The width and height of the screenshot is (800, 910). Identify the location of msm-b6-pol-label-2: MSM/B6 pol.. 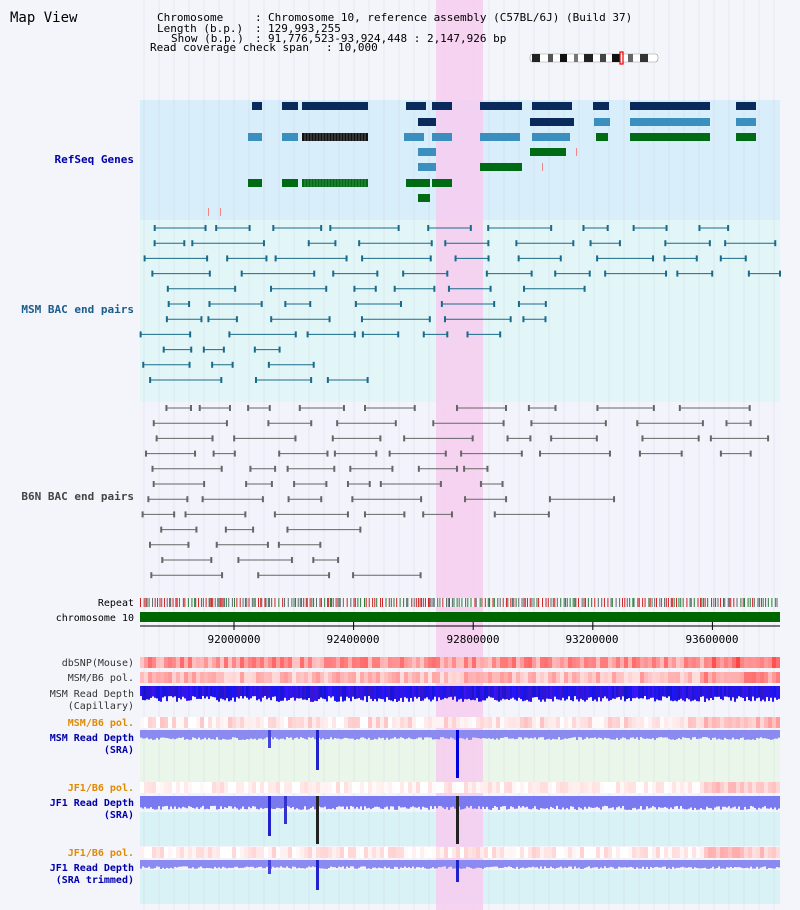
(101, 723).